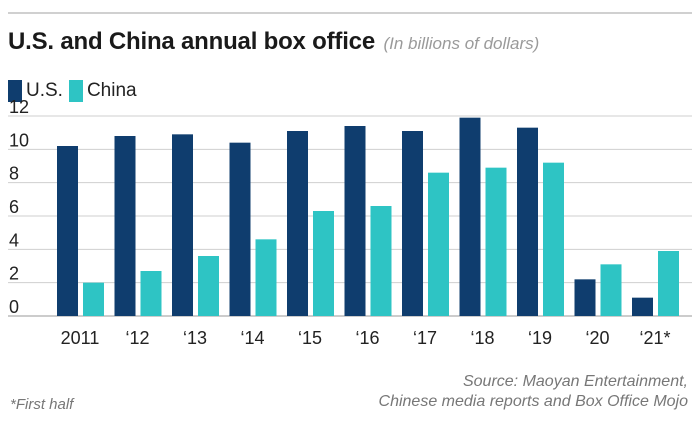 The width and height of the screenshot is (700, 435). I want to click on top-rule, so click(350, 13).